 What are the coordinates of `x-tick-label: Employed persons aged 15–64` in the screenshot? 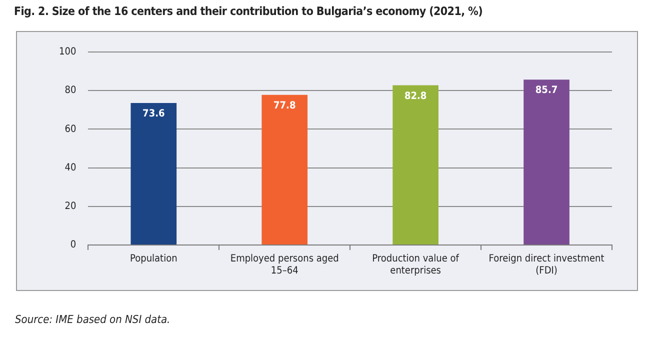 It's located at (284, 265).